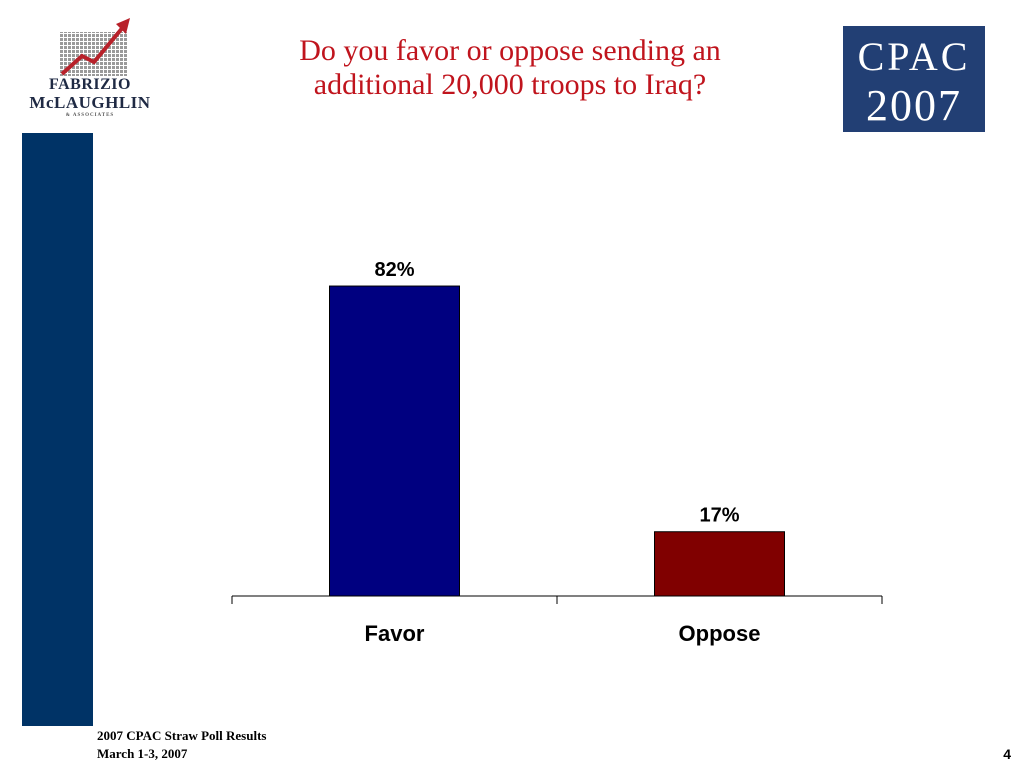 This screenshot has height=768, width=1024. Describe the element at coordinates (90, 102) in the screenshot. I see `logo-text-mclaughlin: McLAUGHLIN` at that location.